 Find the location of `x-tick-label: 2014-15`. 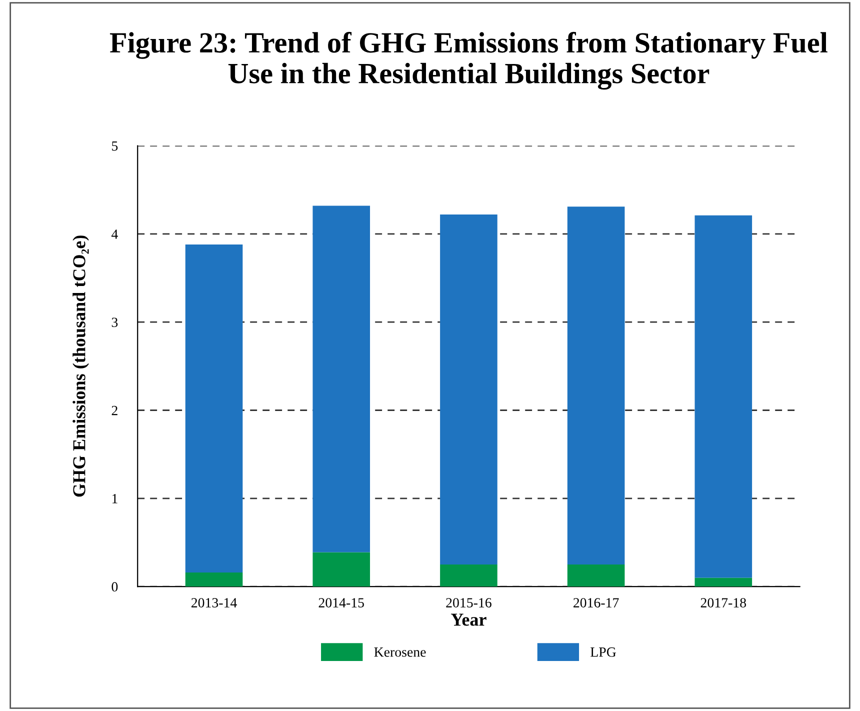

x-tick-label: 2014-15 is located at coordinates (341, 603).